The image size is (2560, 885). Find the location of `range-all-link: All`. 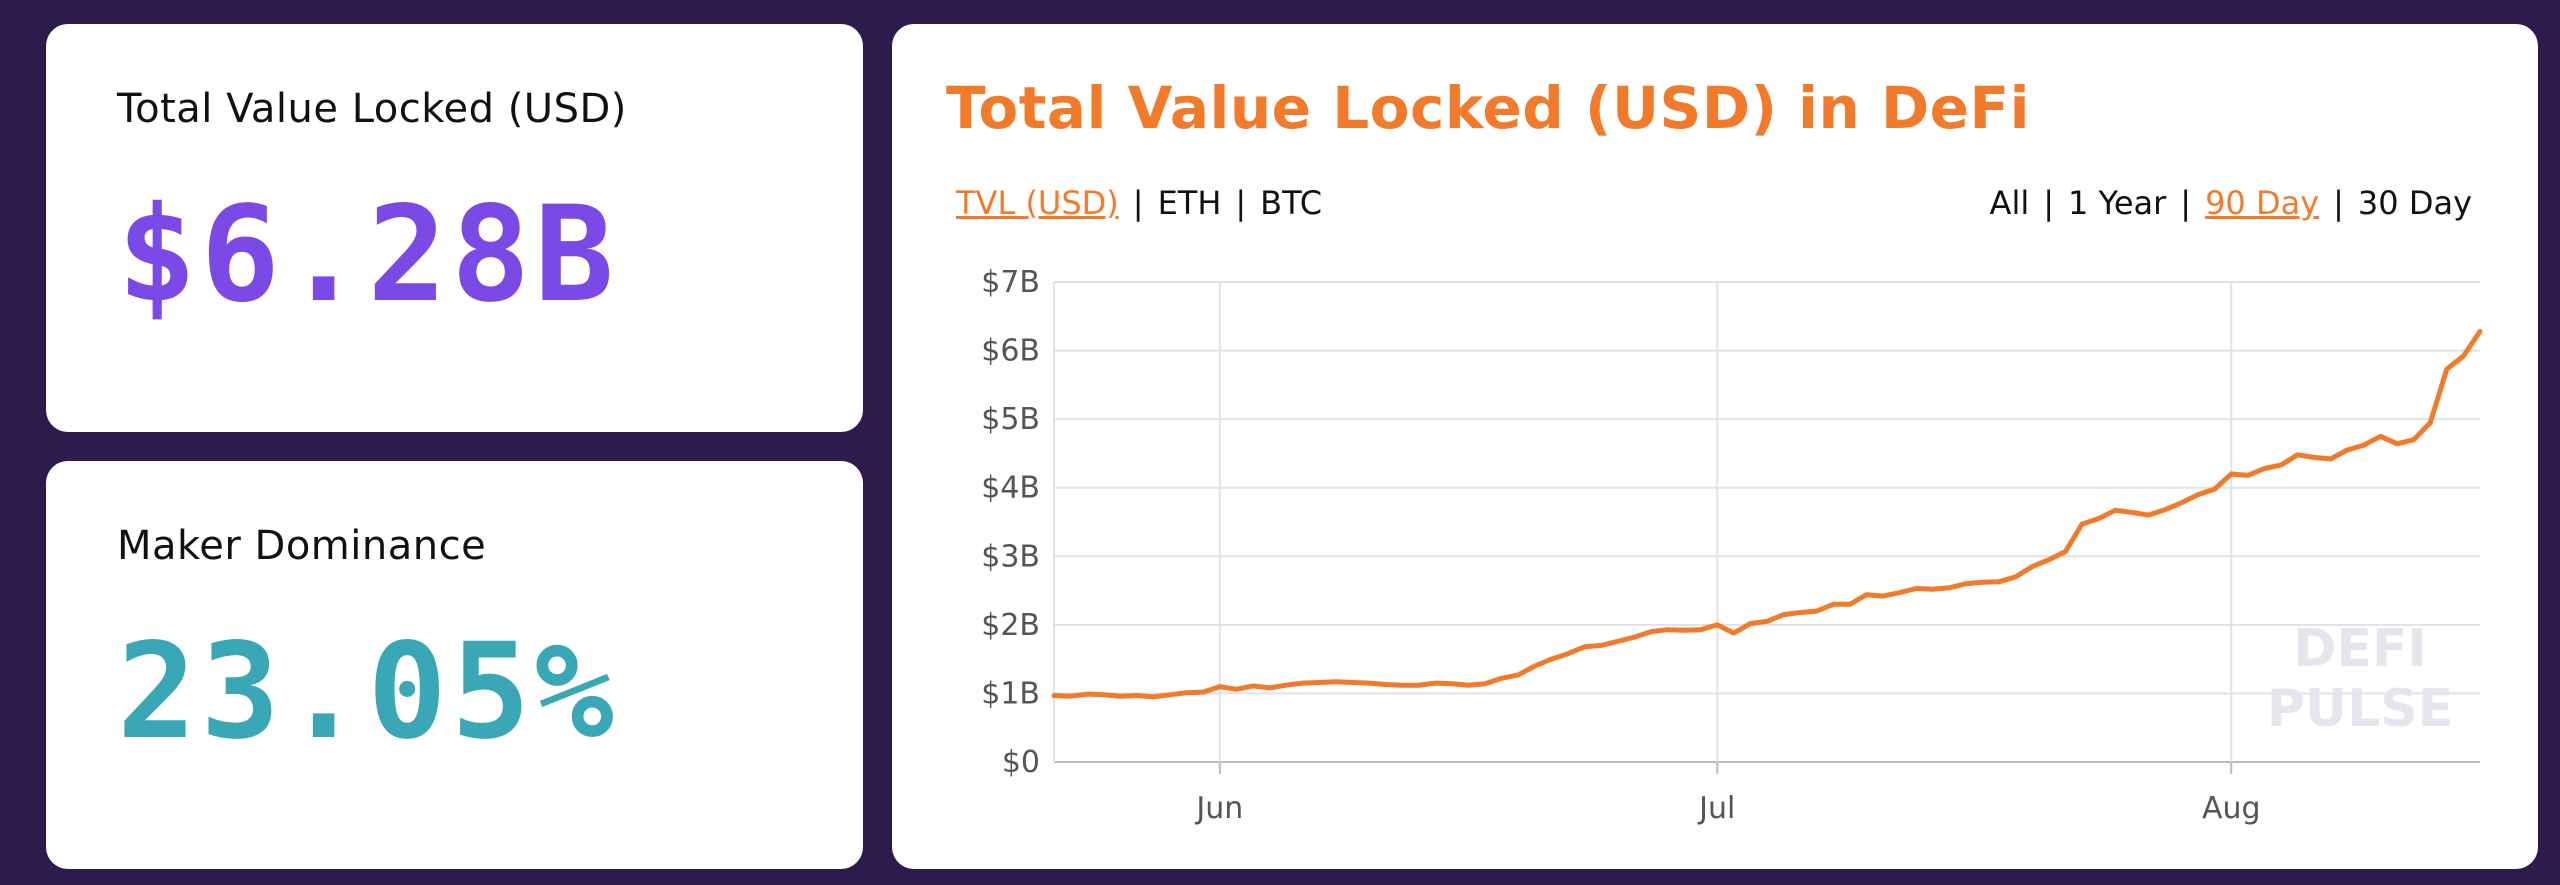

range-all-link: All is located at coordinates (2009, 203).